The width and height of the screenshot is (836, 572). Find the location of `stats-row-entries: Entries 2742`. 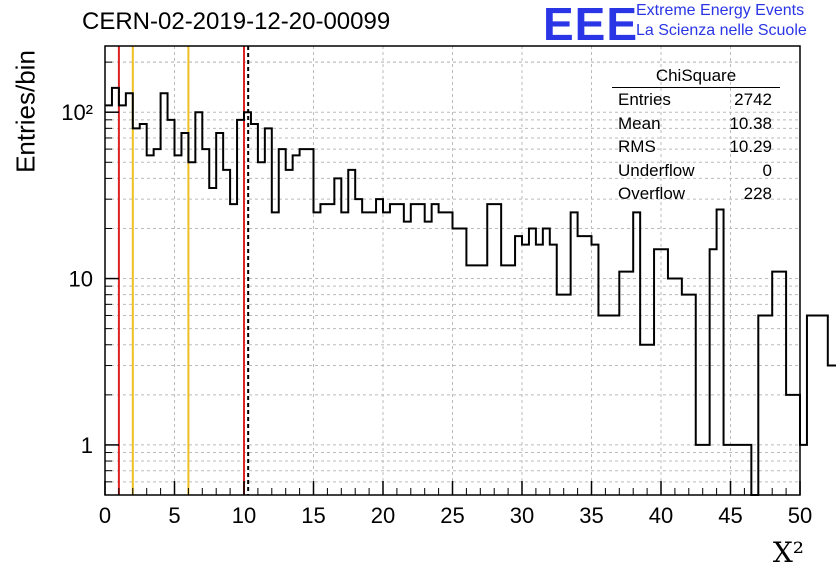

stats-row-entries: Entries 2742 is located at coordinates (696, 102).